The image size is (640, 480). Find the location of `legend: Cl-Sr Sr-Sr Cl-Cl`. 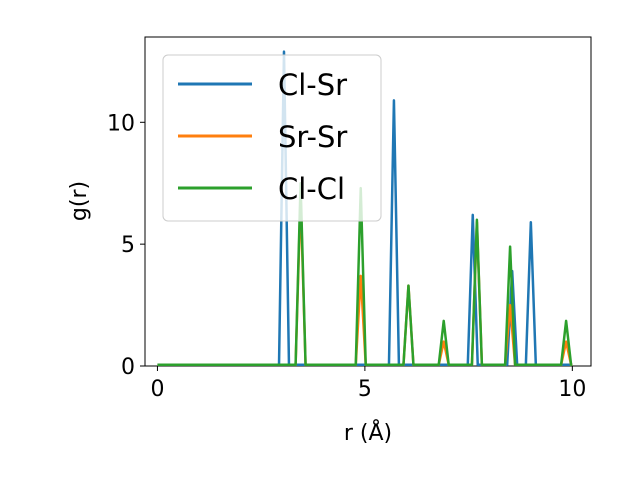

legend: Cl-Sr Sr-Sr Cl-Cl is located at coordinates (272, 138).